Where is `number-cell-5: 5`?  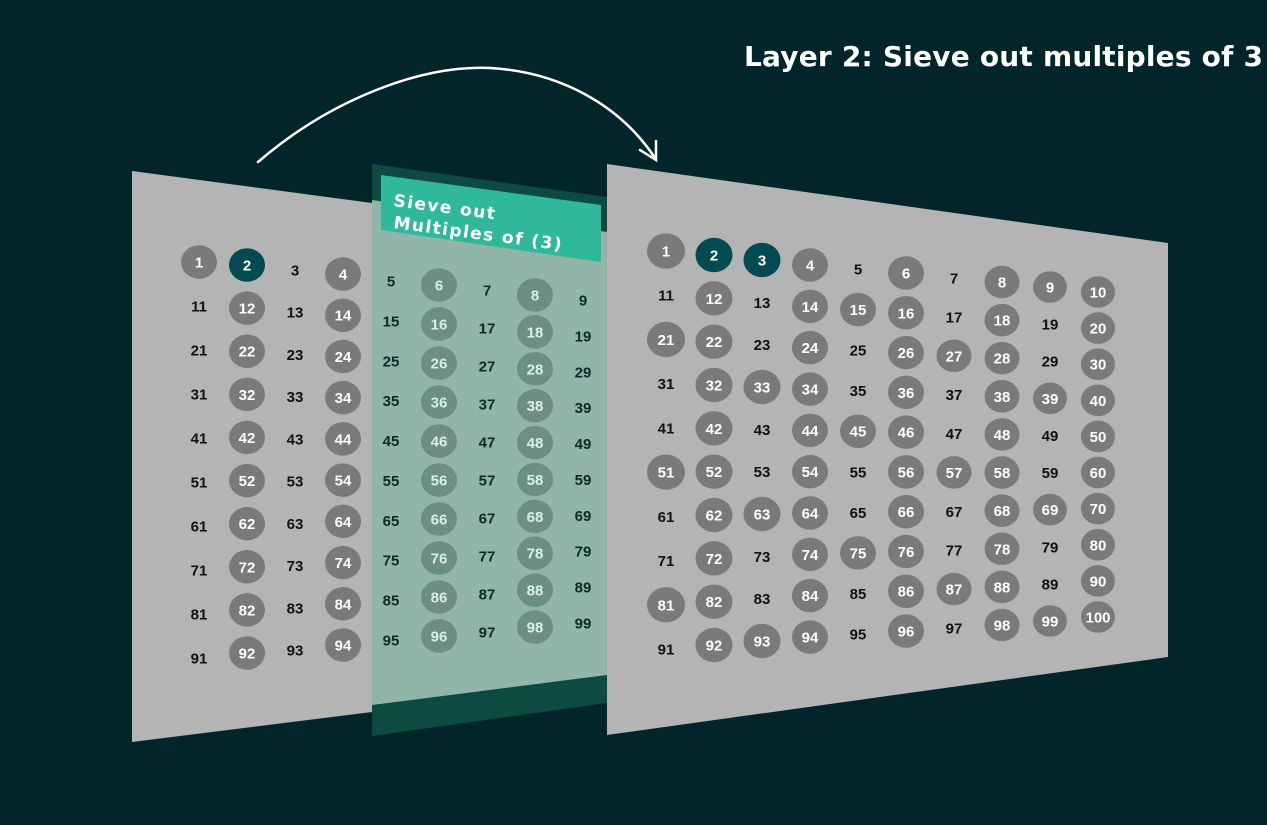
number-cell-5: 5 is located at coordinates (391, 282).